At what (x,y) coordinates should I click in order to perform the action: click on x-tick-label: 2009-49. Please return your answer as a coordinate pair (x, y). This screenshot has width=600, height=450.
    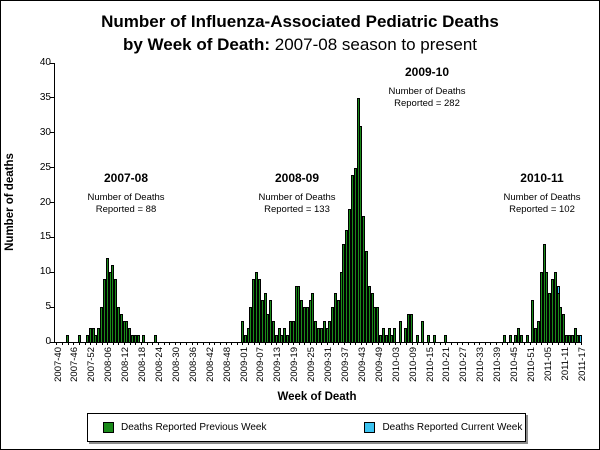
    Looking at the image, I should click on (379, 364).